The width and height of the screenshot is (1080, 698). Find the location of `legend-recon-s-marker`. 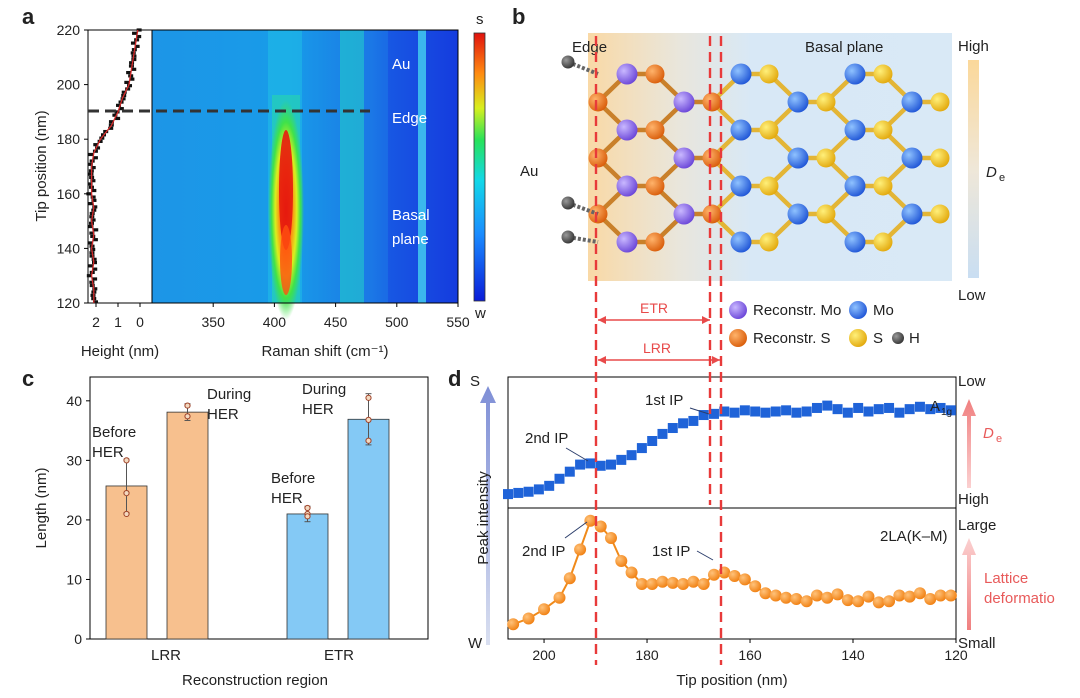

legend-recon-s-marker is located at coordinates (738, 338).